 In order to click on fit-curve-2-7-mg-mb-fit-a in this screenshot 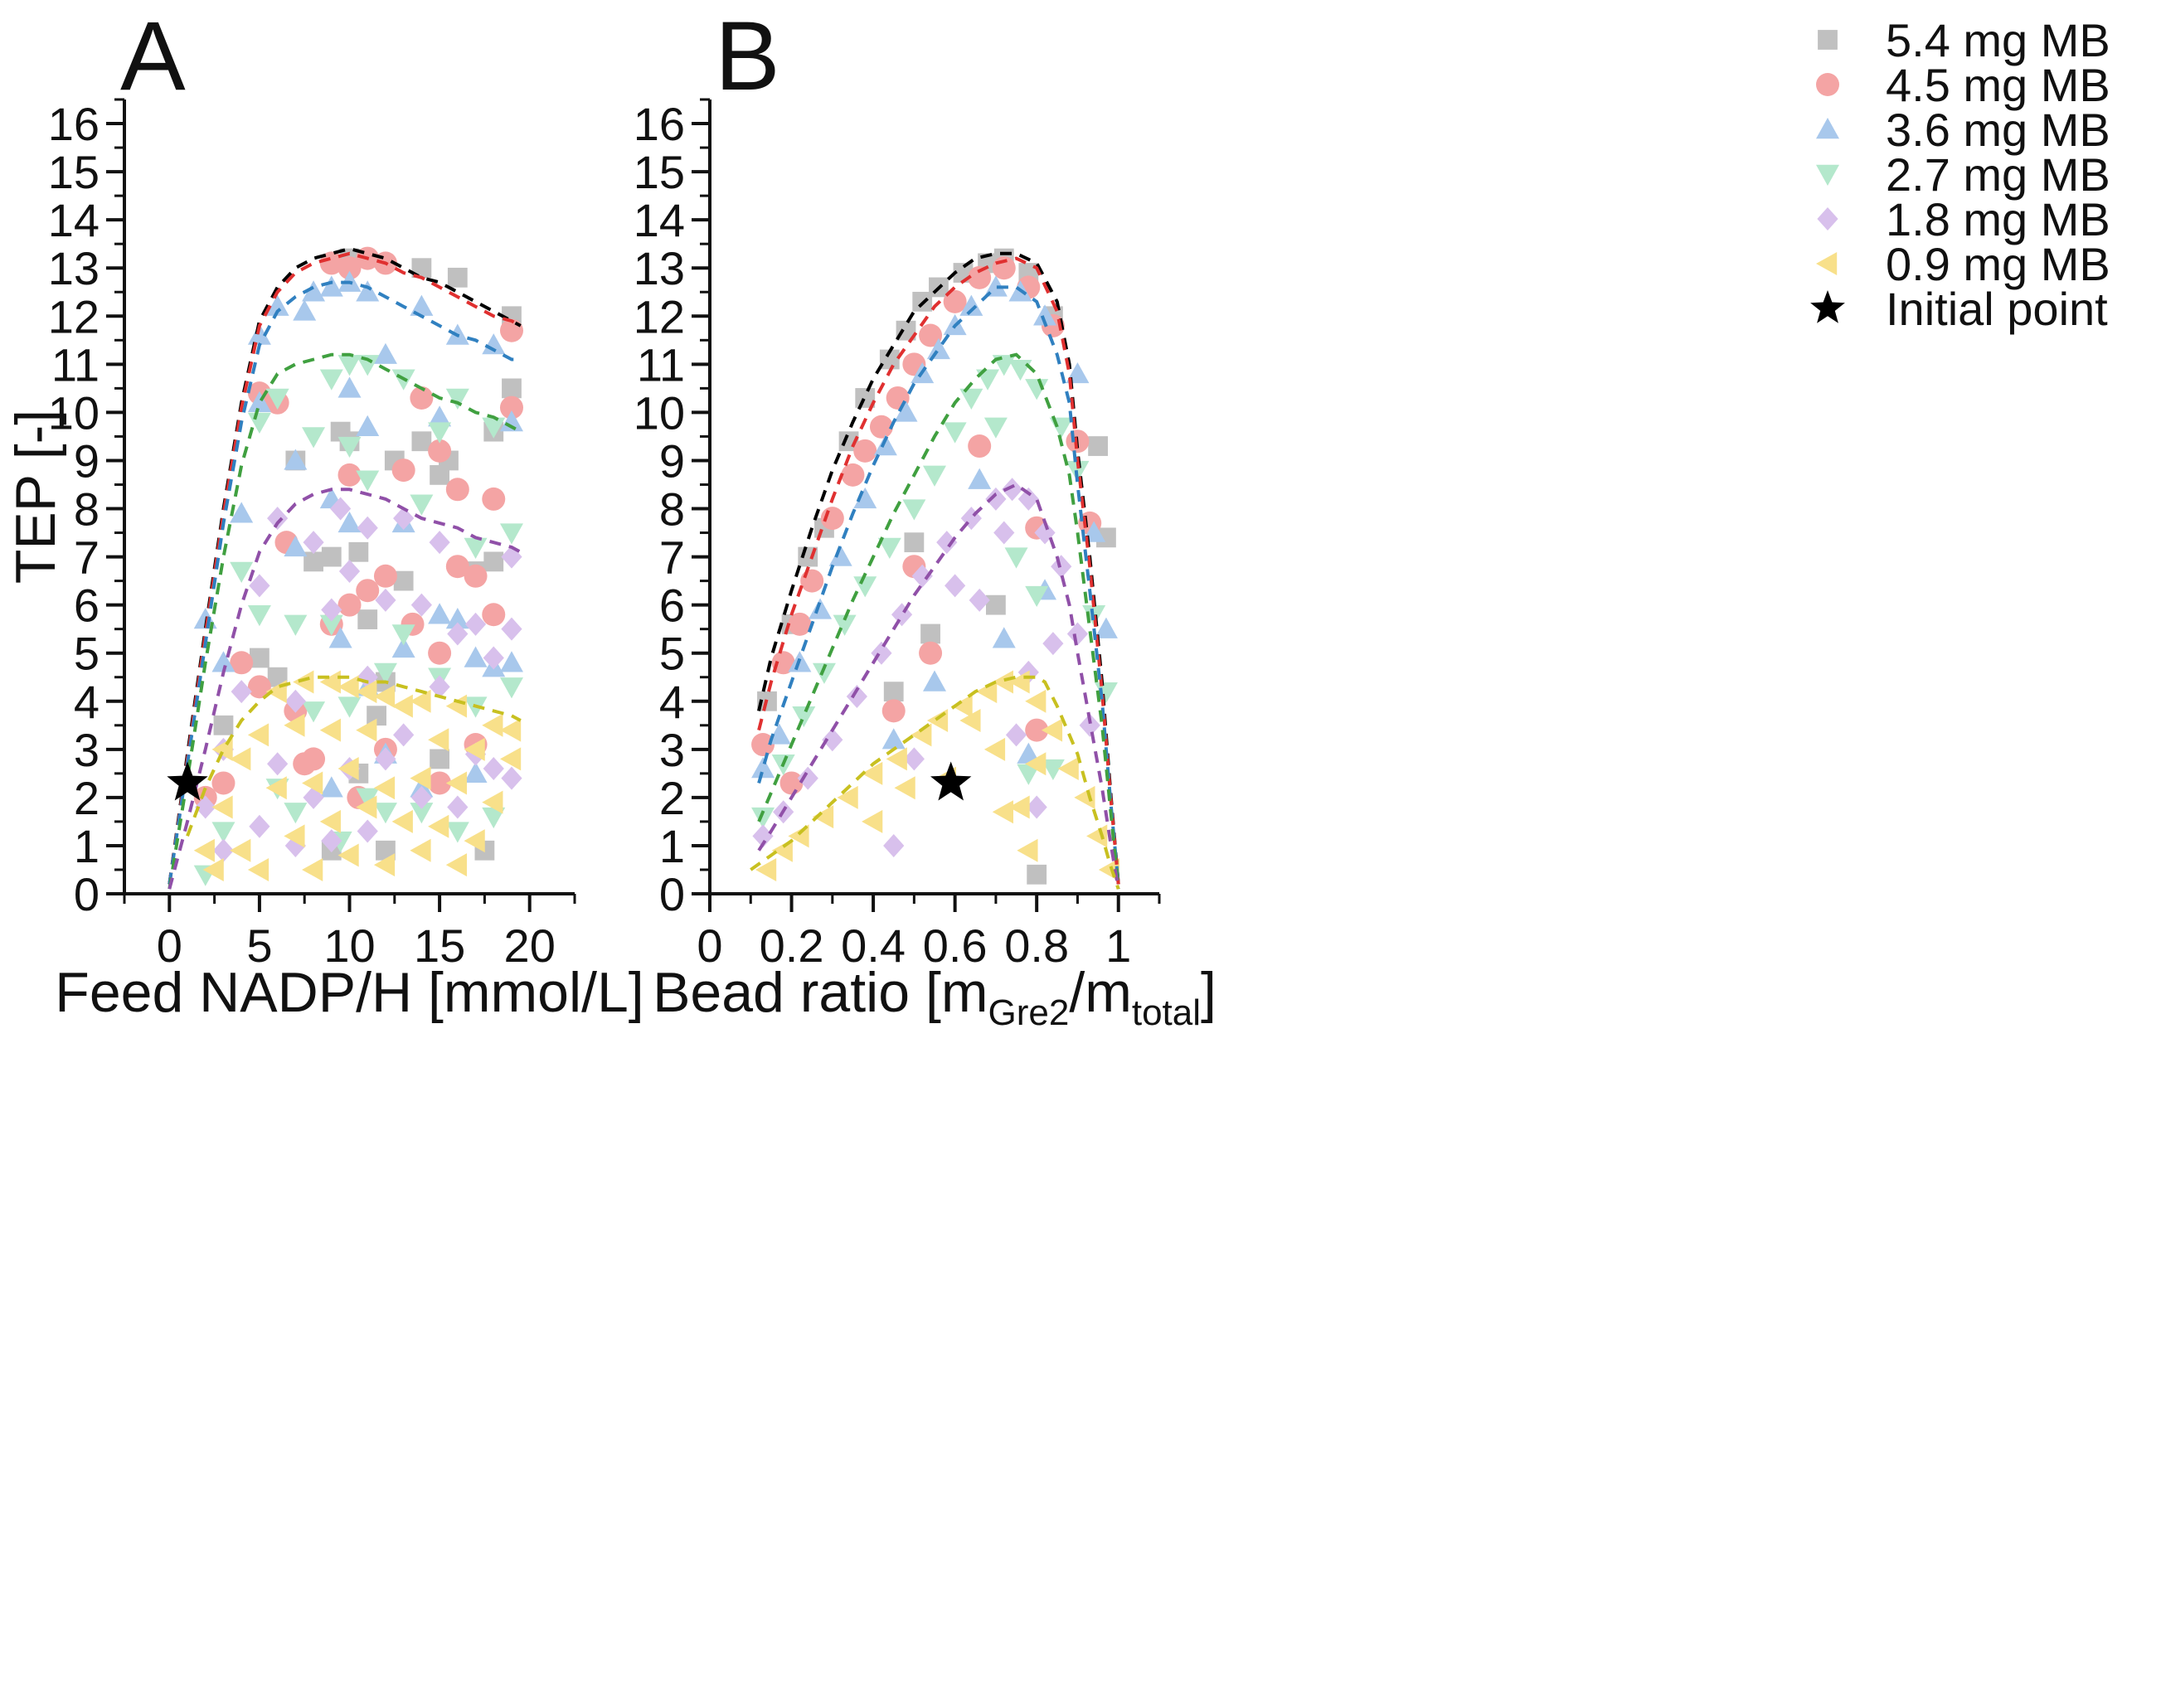, I will do `click(345, 621)`.